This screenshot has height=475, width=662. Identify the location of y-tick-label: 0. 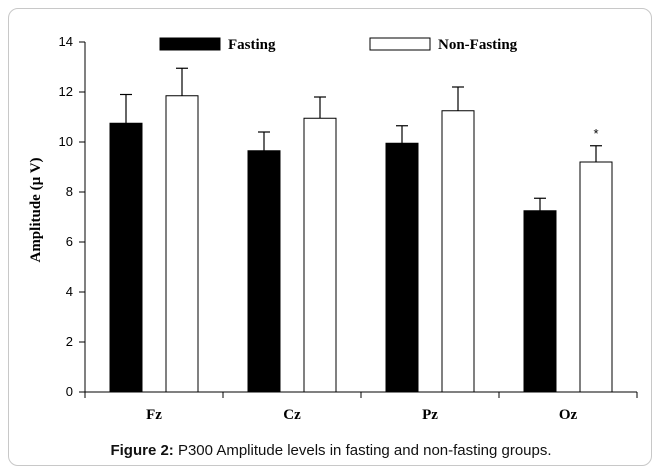
(69, 391).